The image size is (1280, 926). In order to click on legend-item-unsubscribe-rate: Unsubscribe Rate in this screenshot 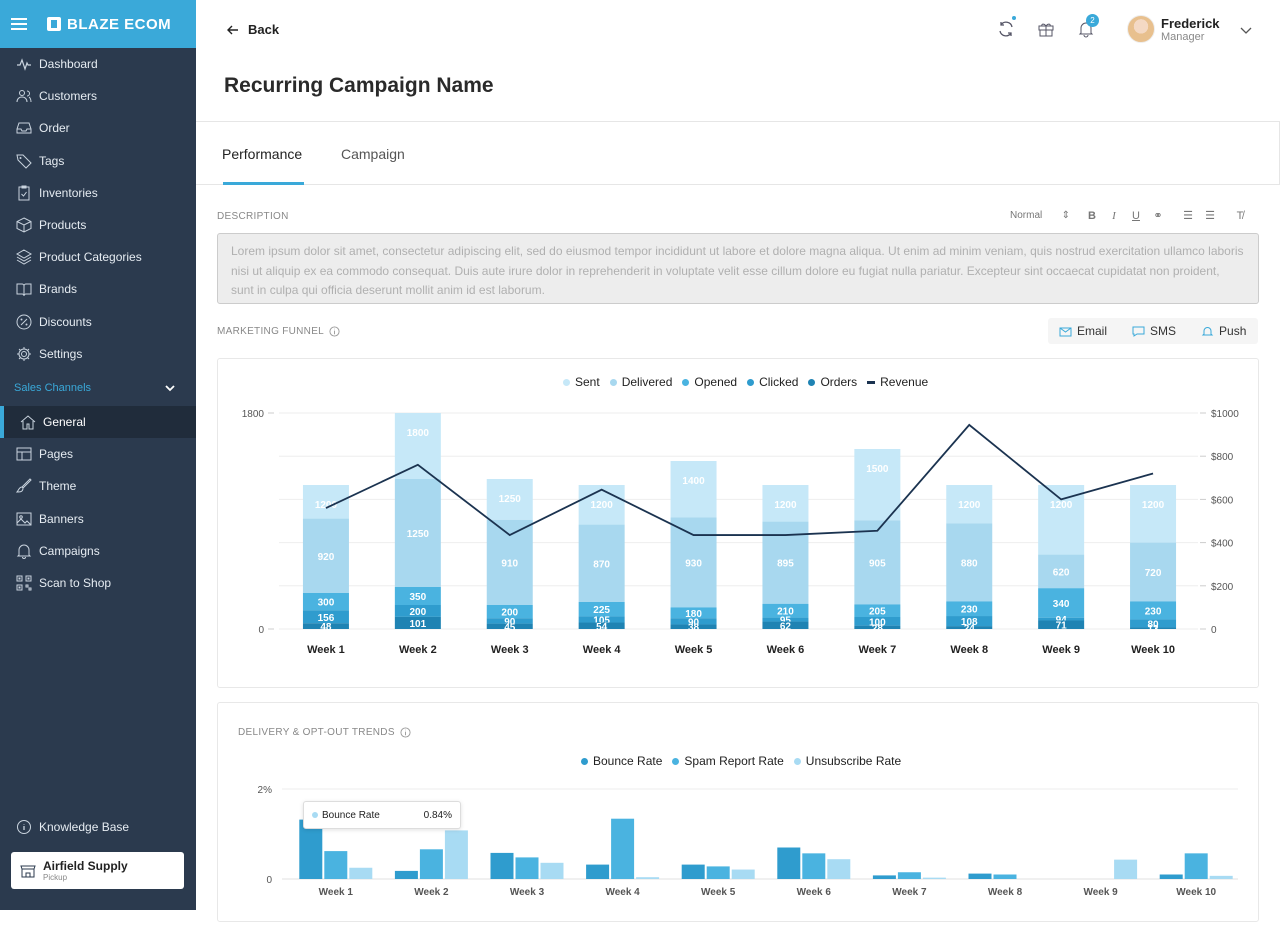, I will do `click(847, 761)`.